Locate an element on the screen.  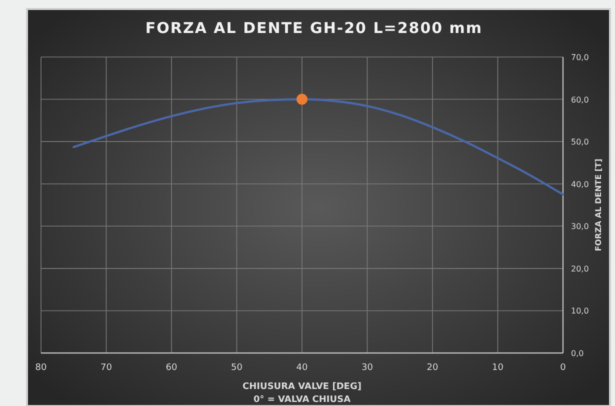
y-tick-label: 20,0 is located at coordinates (580, 269).